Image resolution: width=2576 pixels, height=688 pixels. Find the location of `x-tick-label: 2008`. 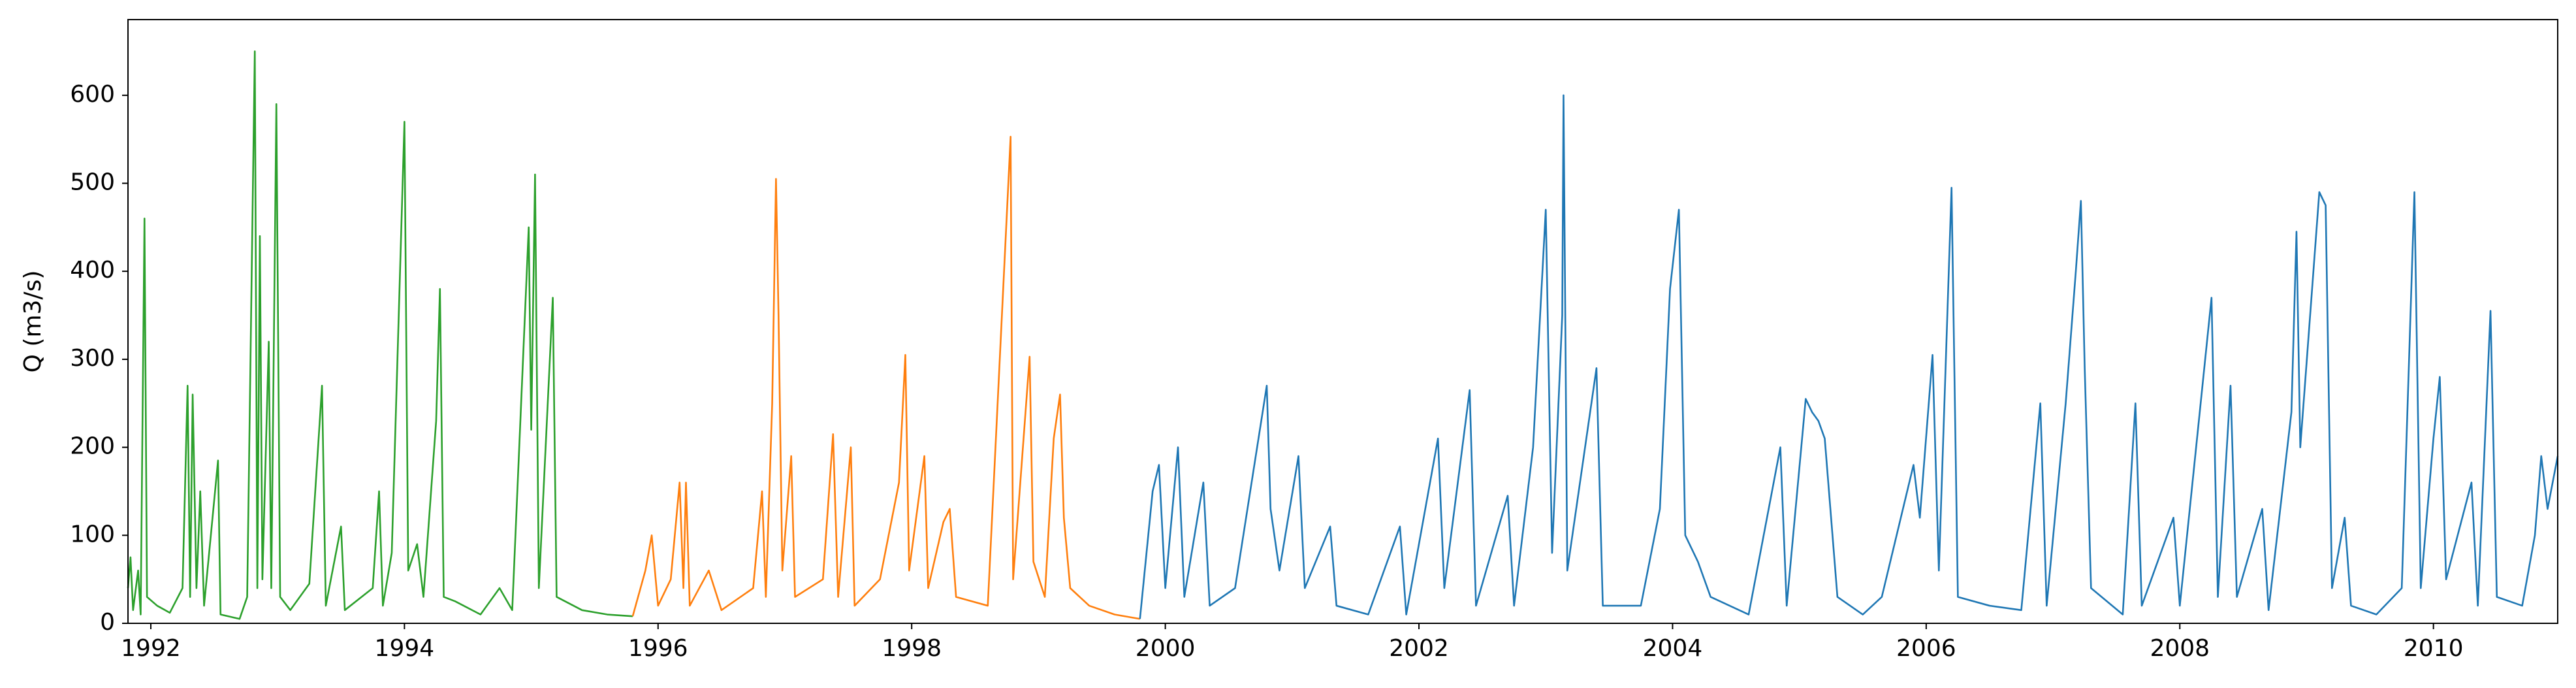

x-tick-label: 2008 is located at coordinates (2180, 648).